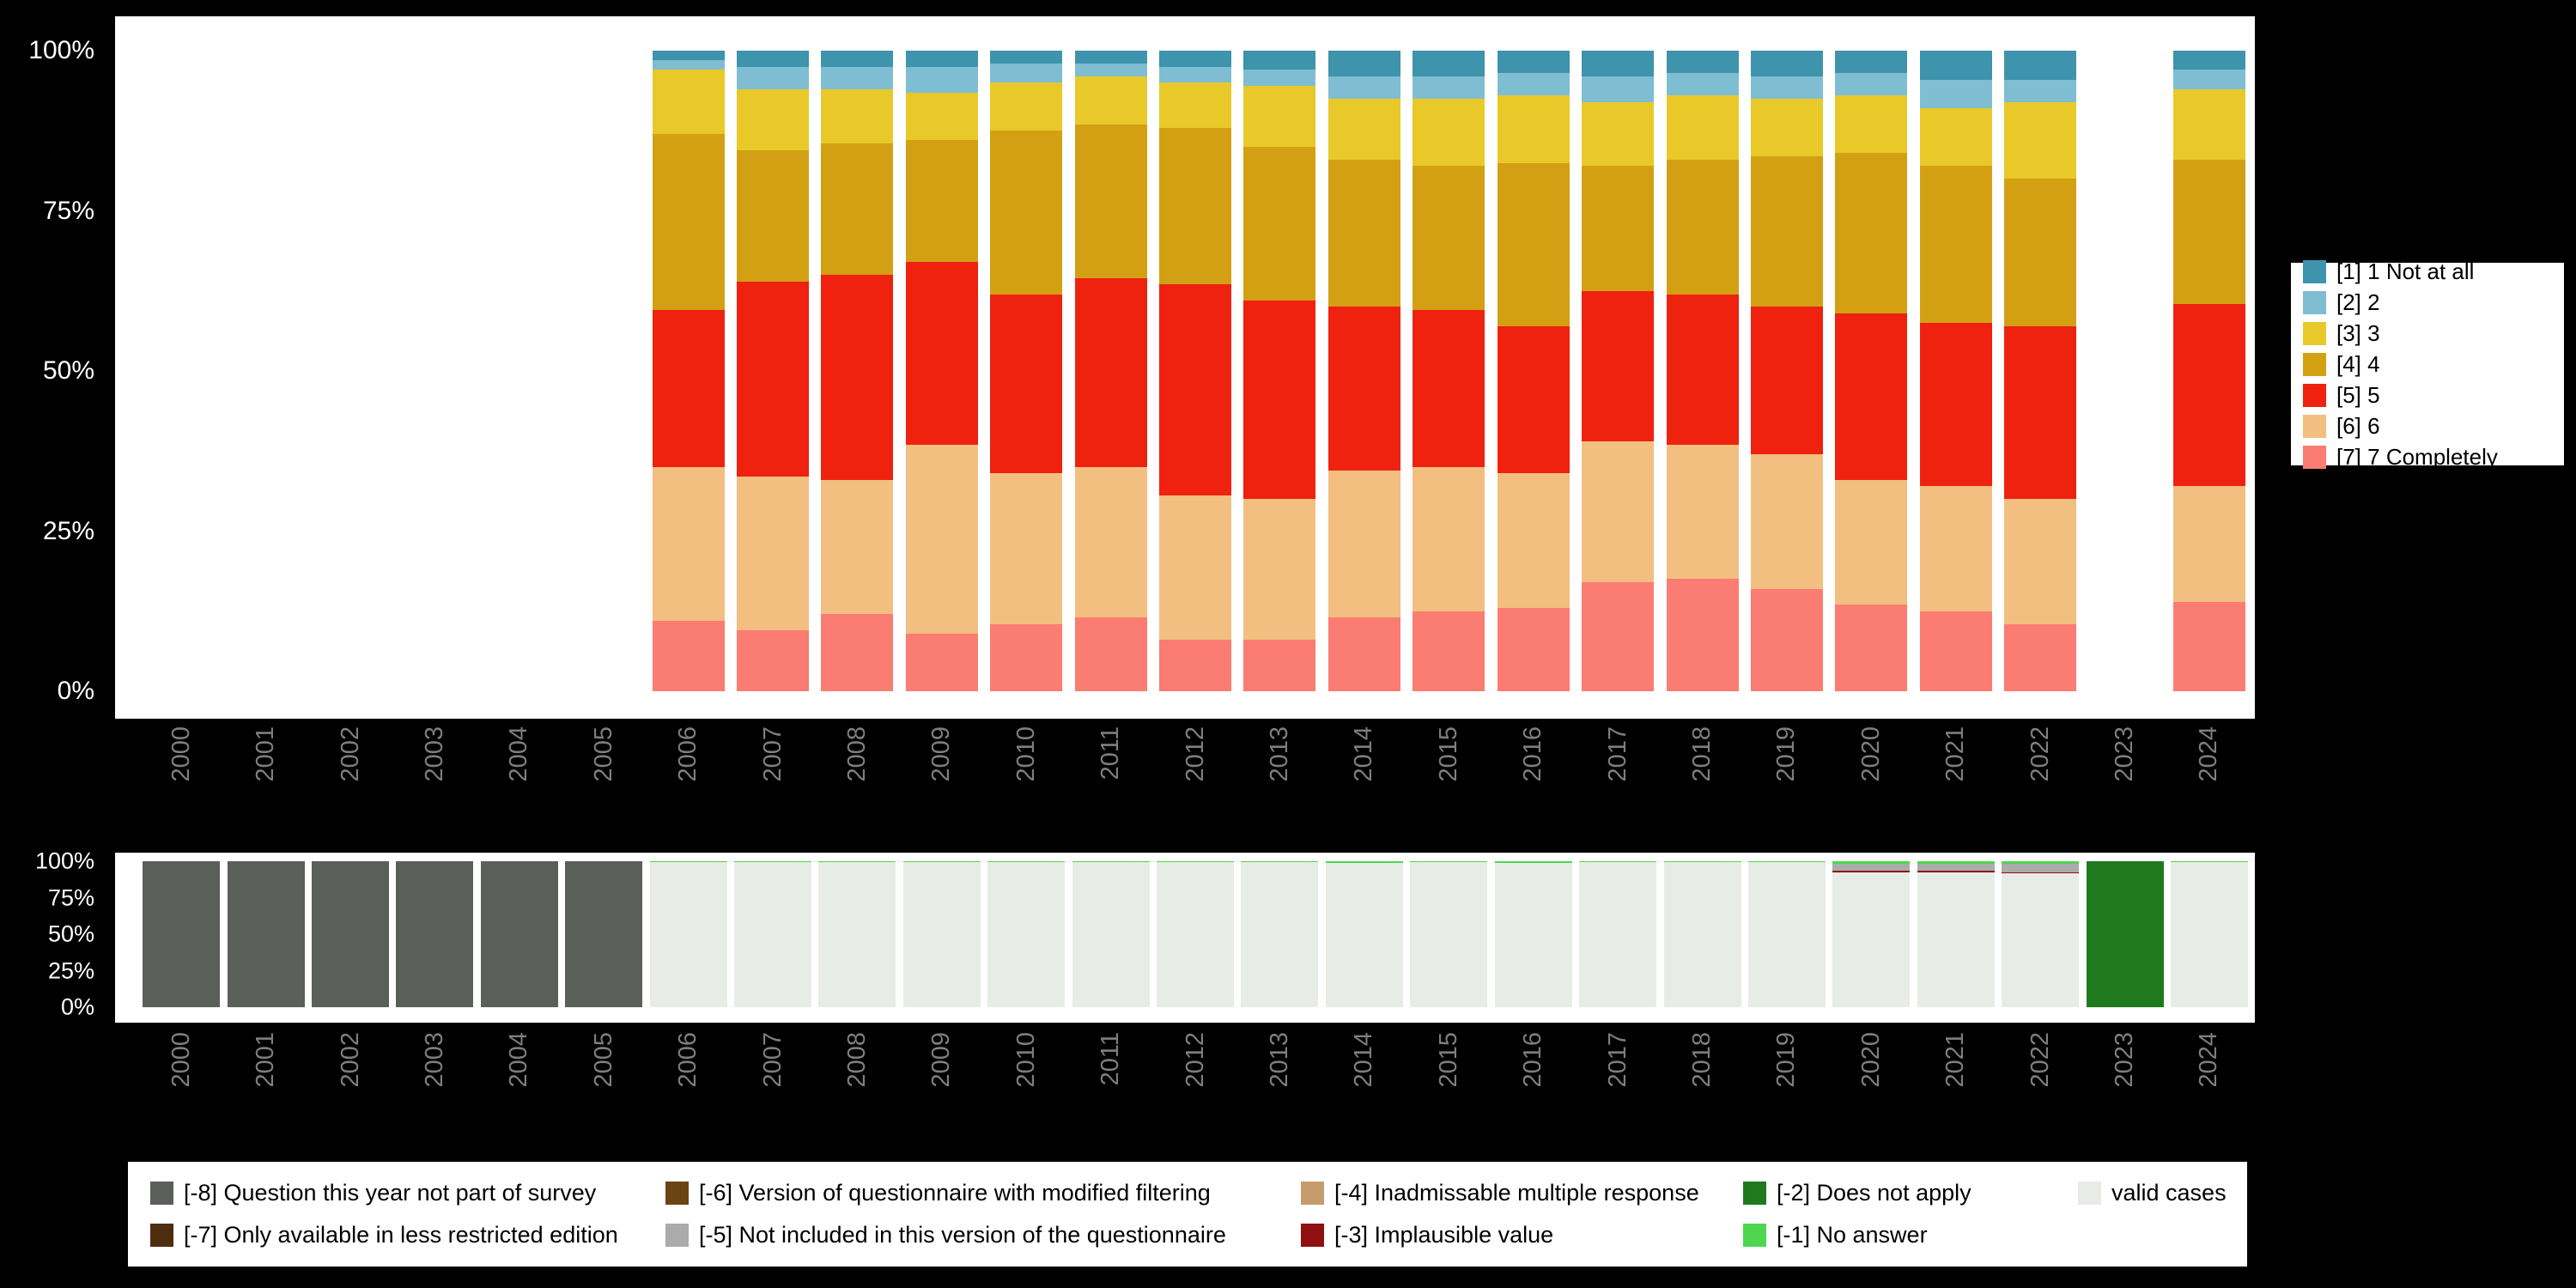 Image resolution: width=2576 pixels, height=1288 pixels. Describe the element at coordinates (941, 754) in the screenshot. I see `year-tick-label: 2009` at that location.